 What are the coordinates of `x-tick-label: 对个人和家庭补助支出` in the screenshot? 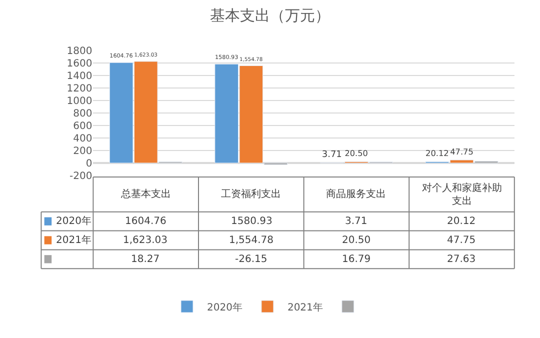 It's located at (462, 194).